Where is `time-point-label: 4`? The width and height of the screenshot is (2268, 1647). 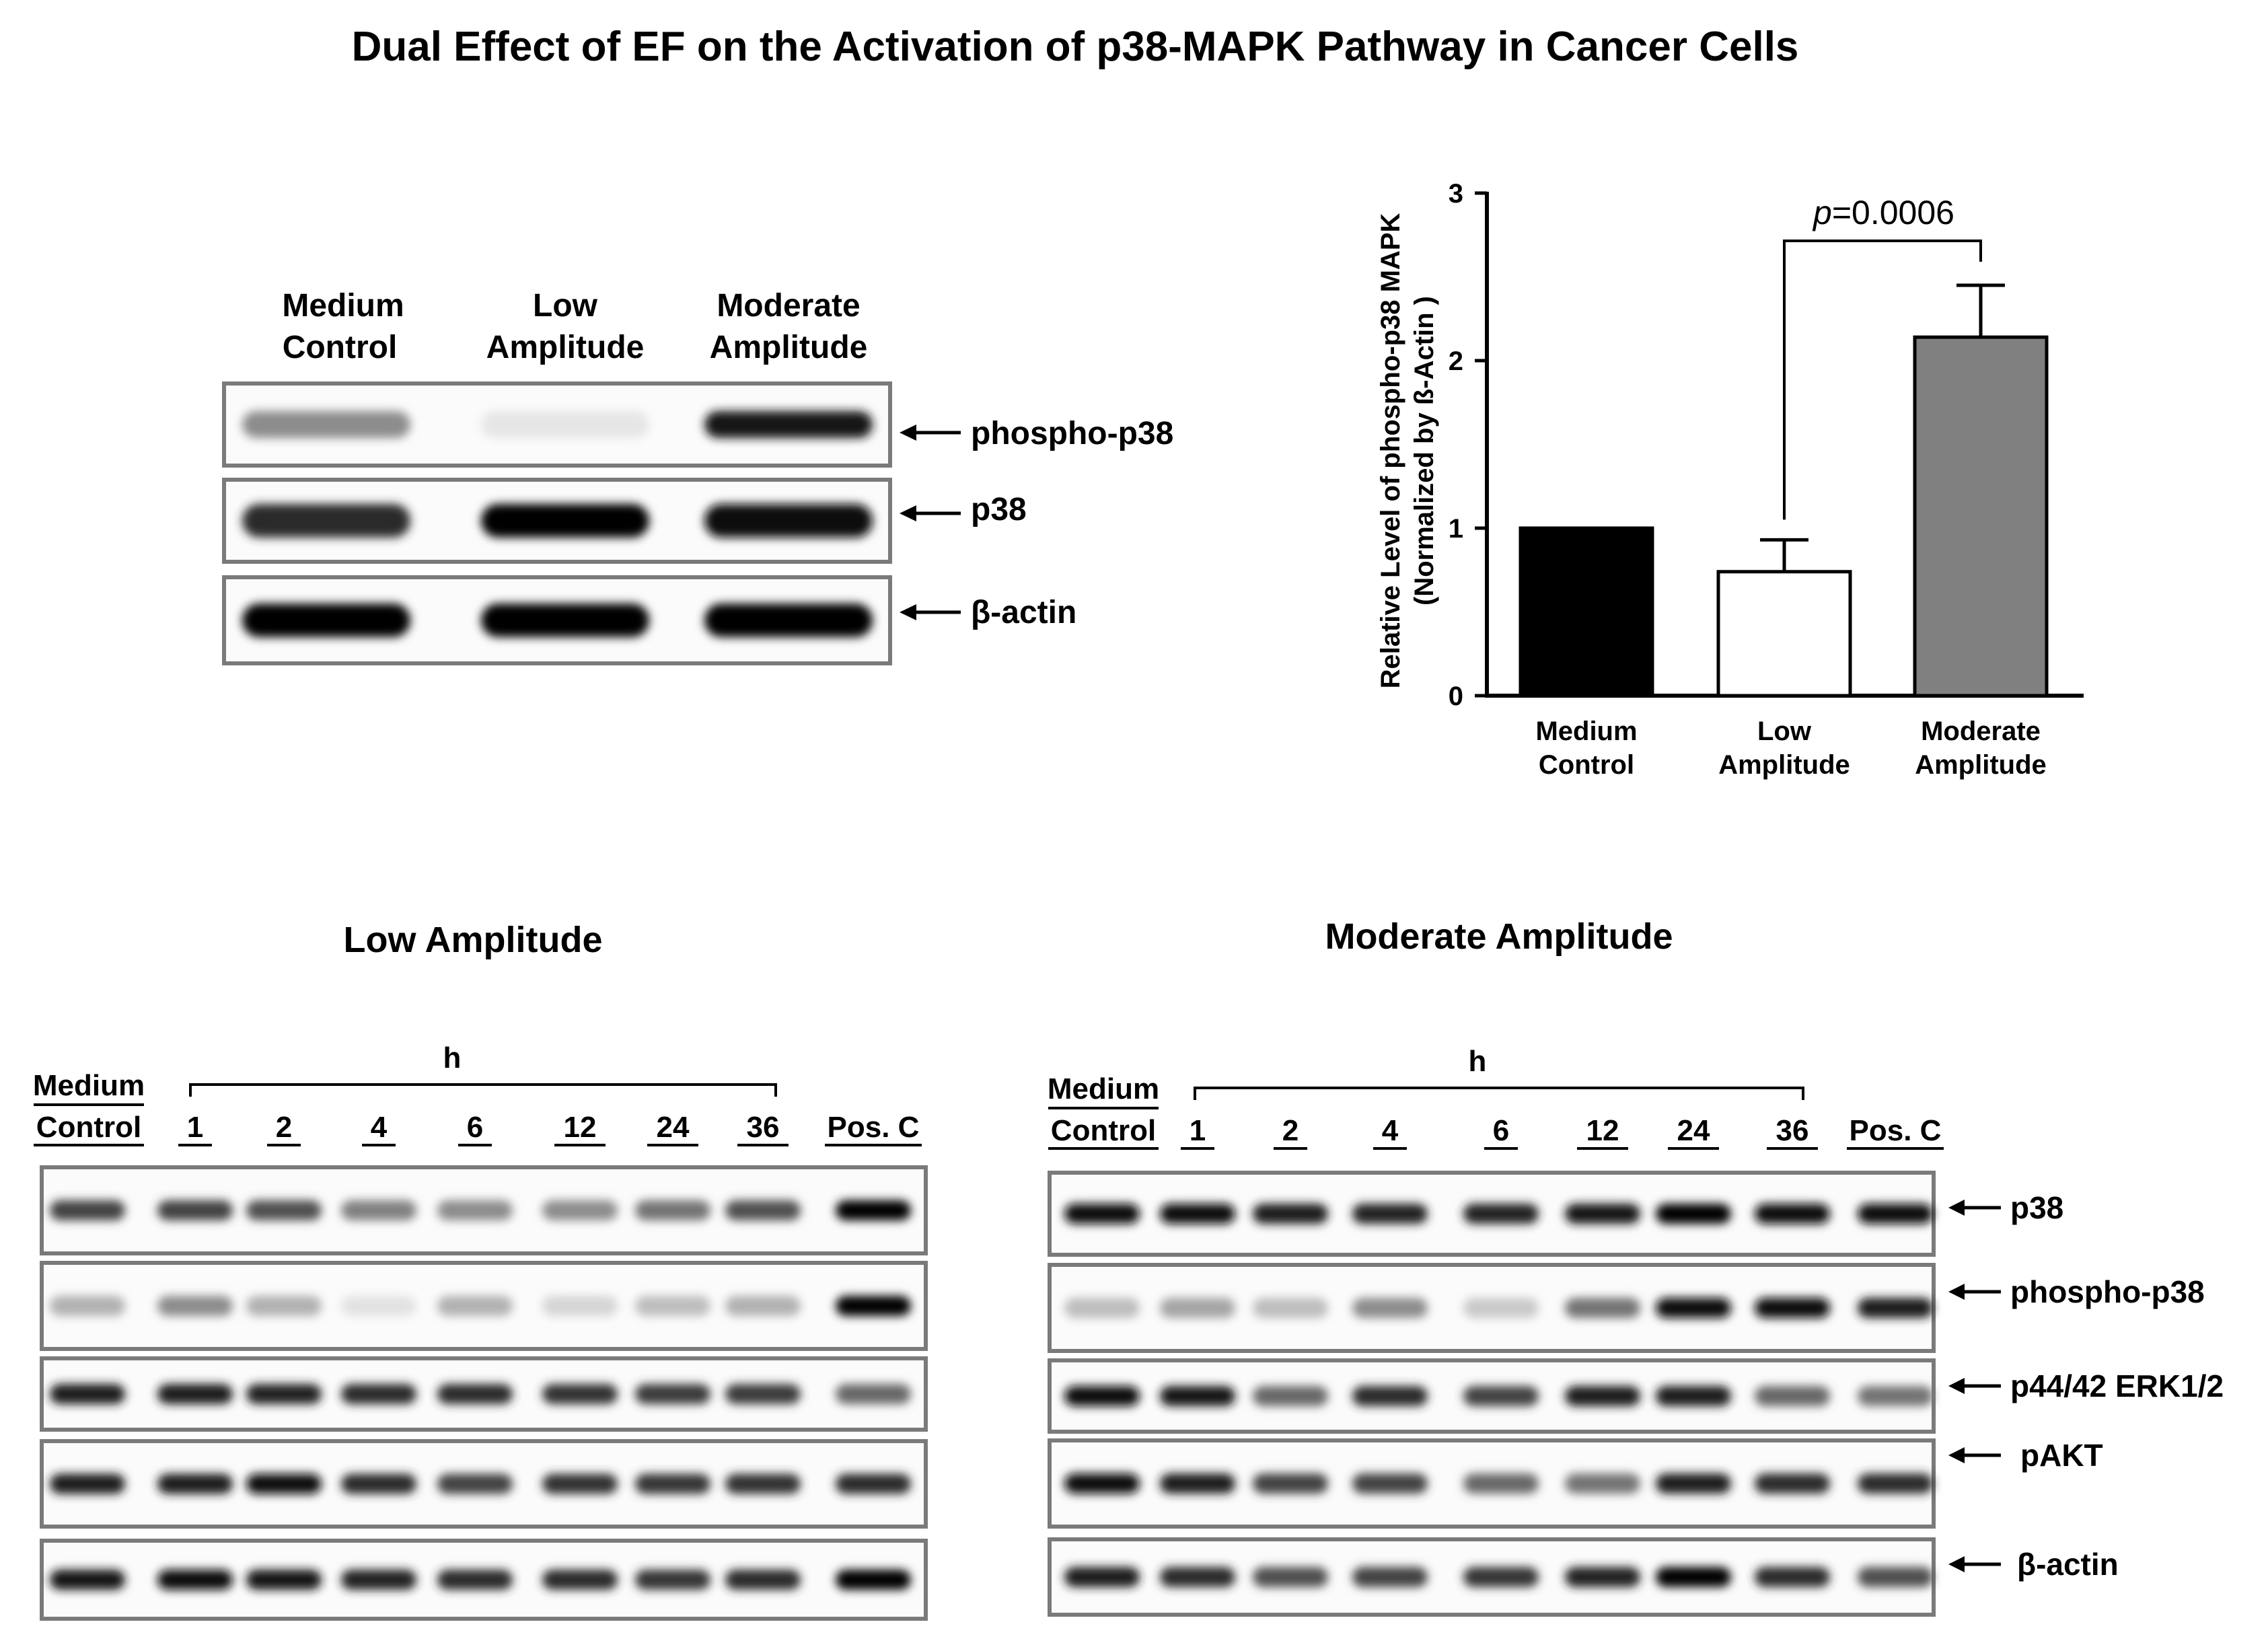 time-point-label: 4 is located at coordinates (379, 1128).